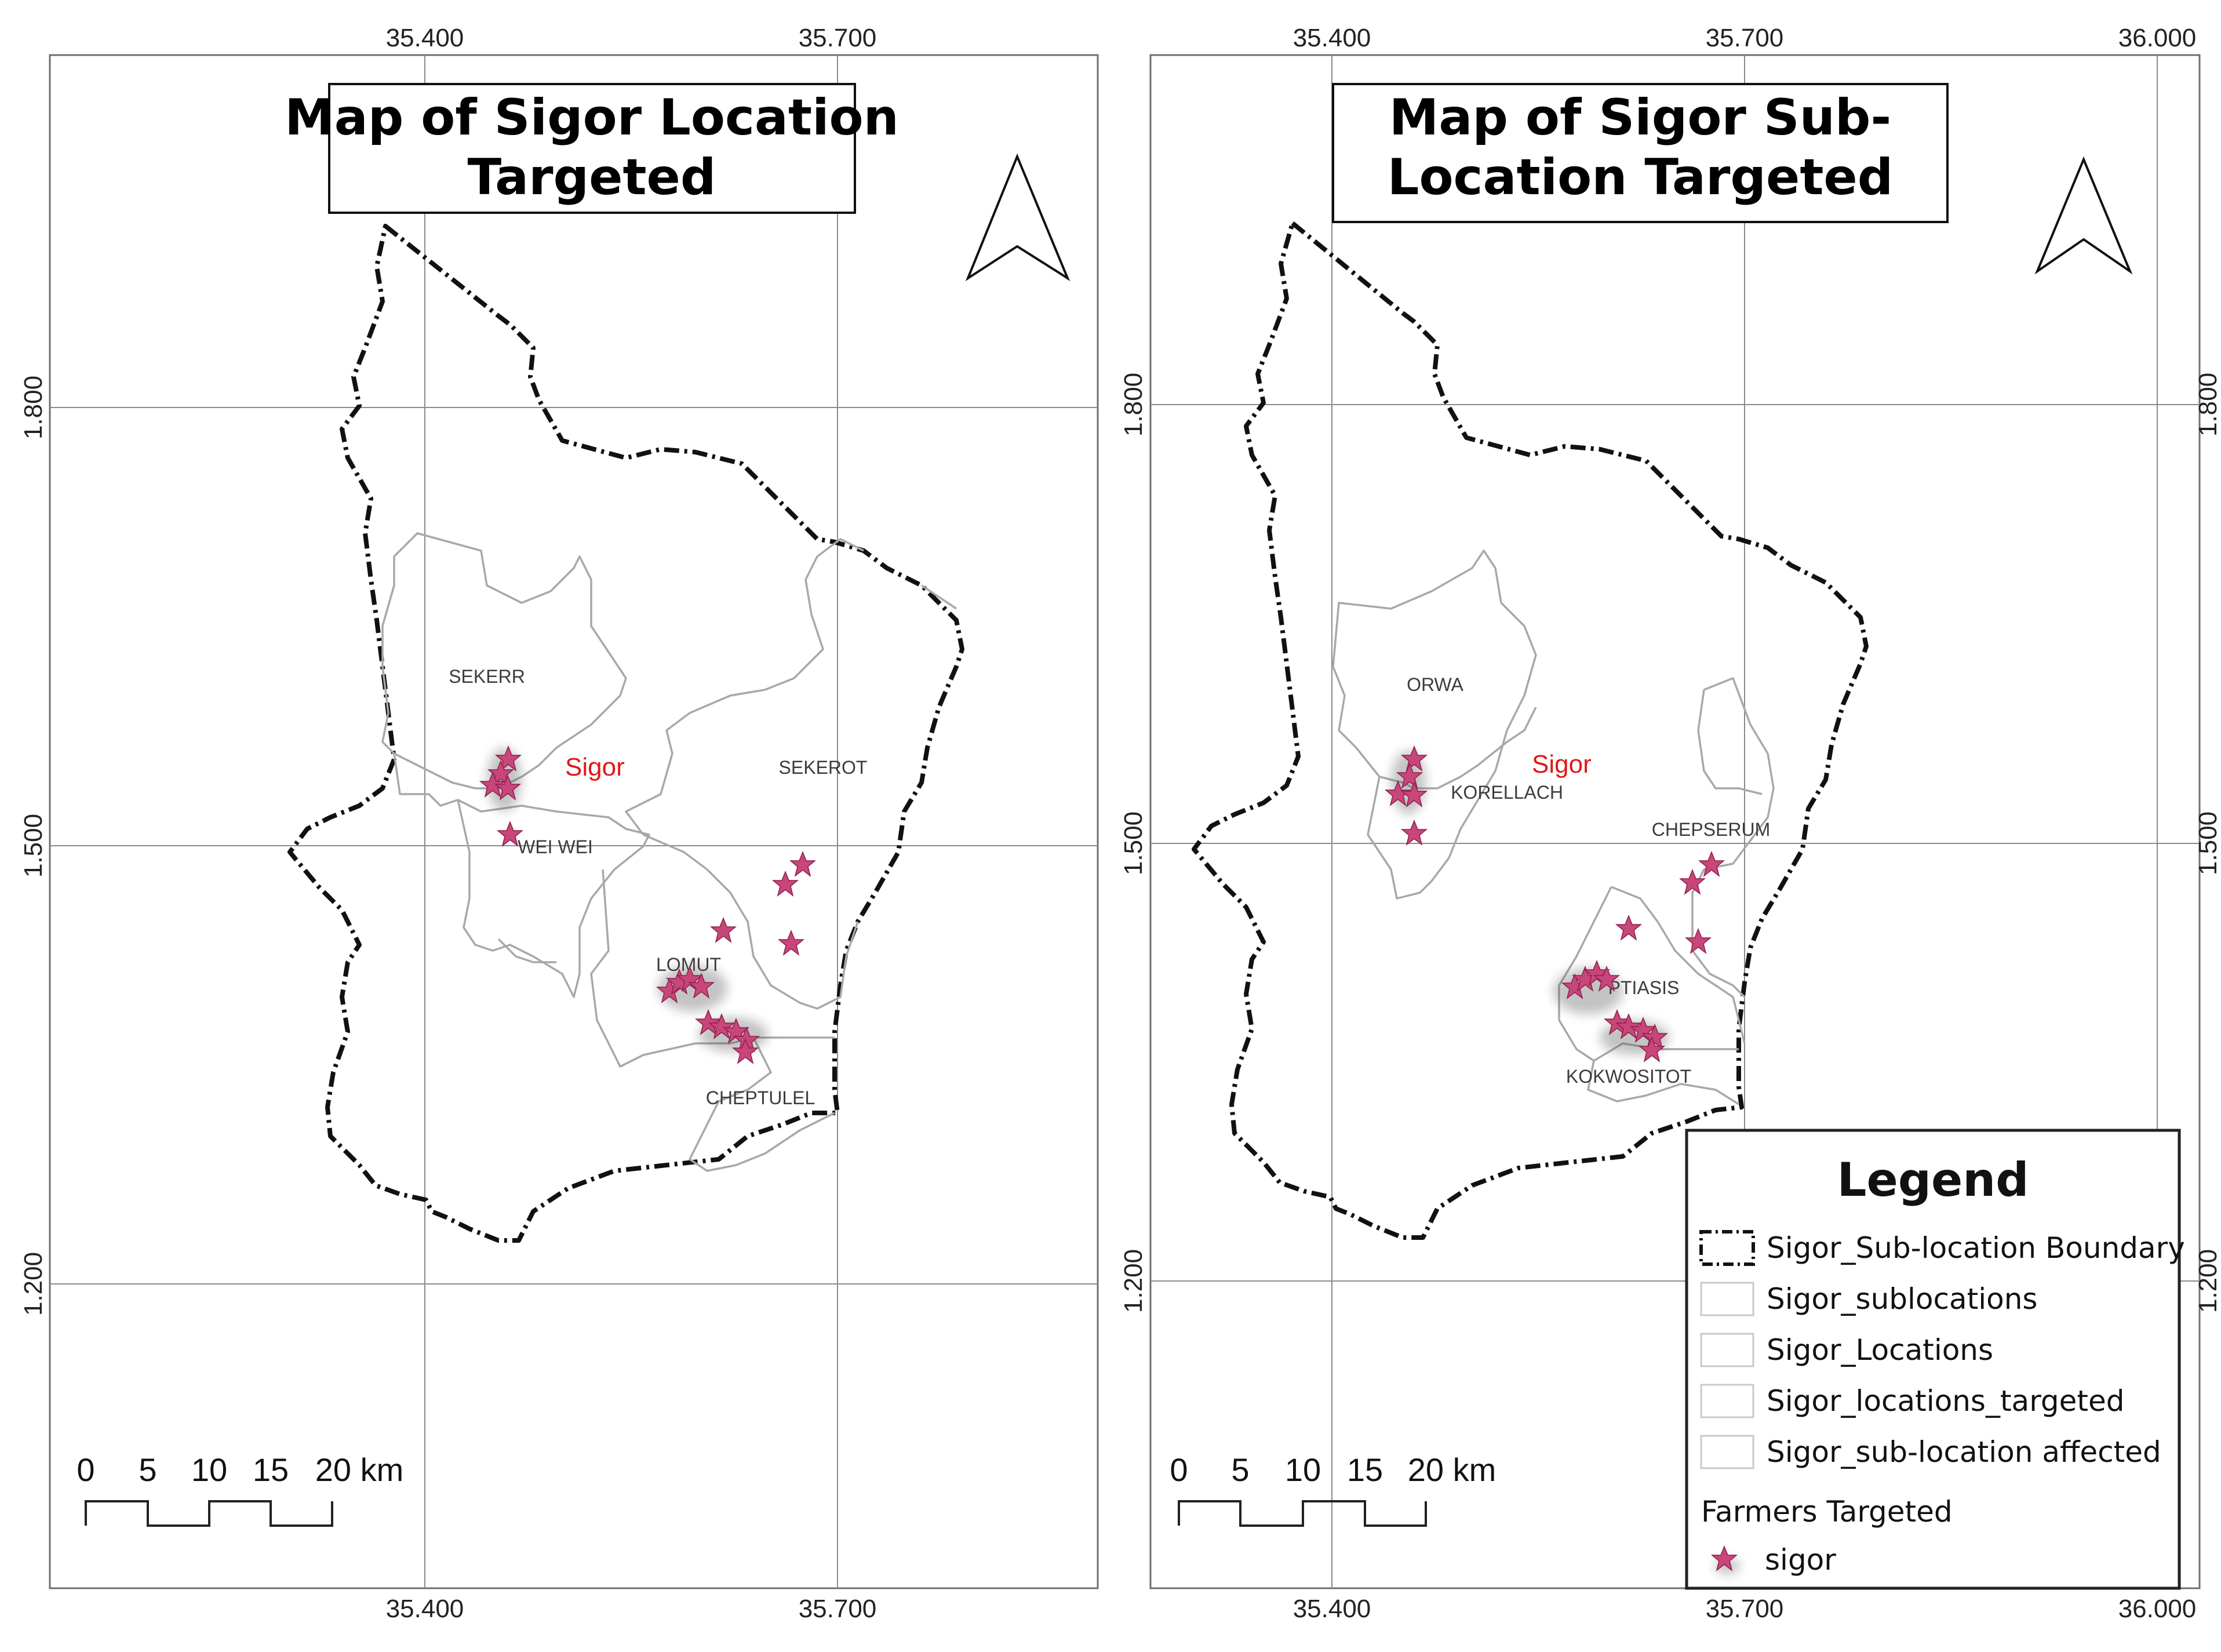 The width and height of the screenshot is (2221, 1652). What do you see at coordinates (592, 177) in the screenshot?
I see `left-map-title: Targeted` at bounding box center [592, 177].